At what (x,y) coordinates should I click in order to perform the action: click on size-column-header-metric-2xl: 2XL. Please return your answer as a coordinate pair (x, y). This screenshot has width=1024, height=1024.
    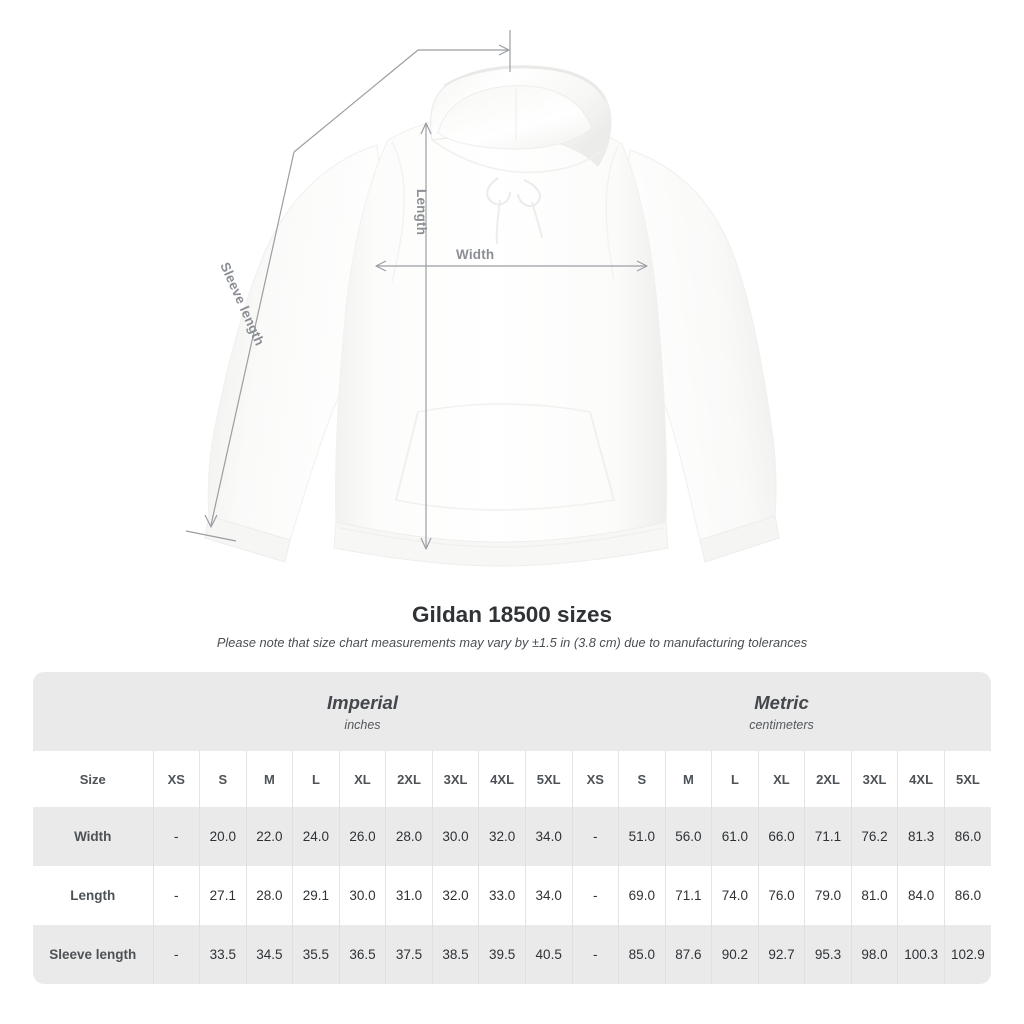
    Looking at the image, I should click on (828, 779).